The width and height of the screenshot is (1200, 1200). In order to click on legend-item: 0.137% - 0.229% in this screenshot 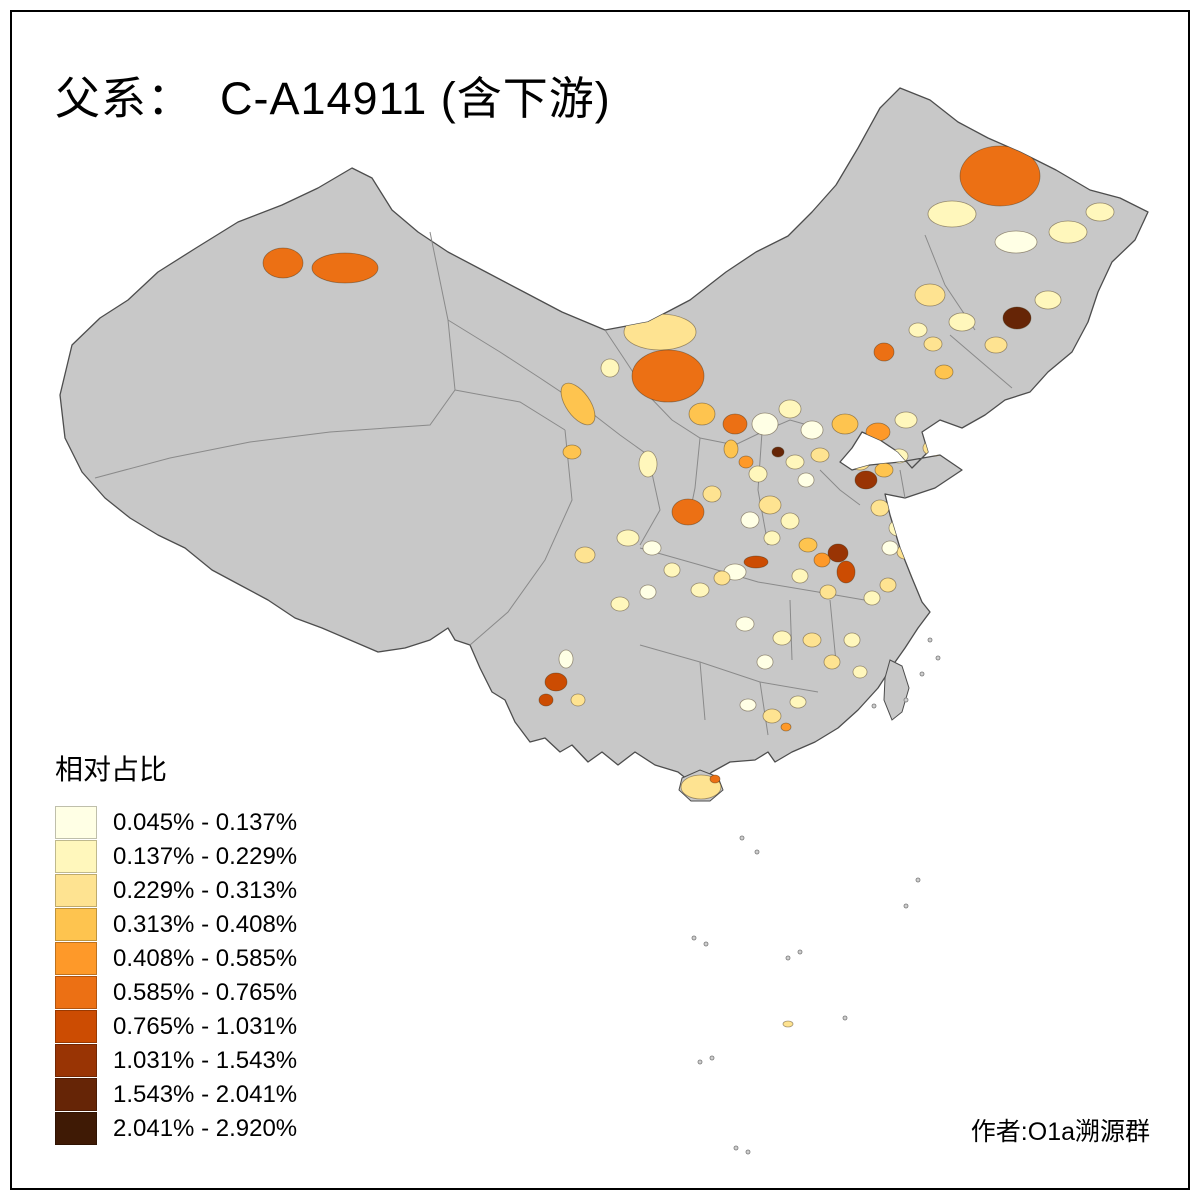, I will do `click(220, 856)`.